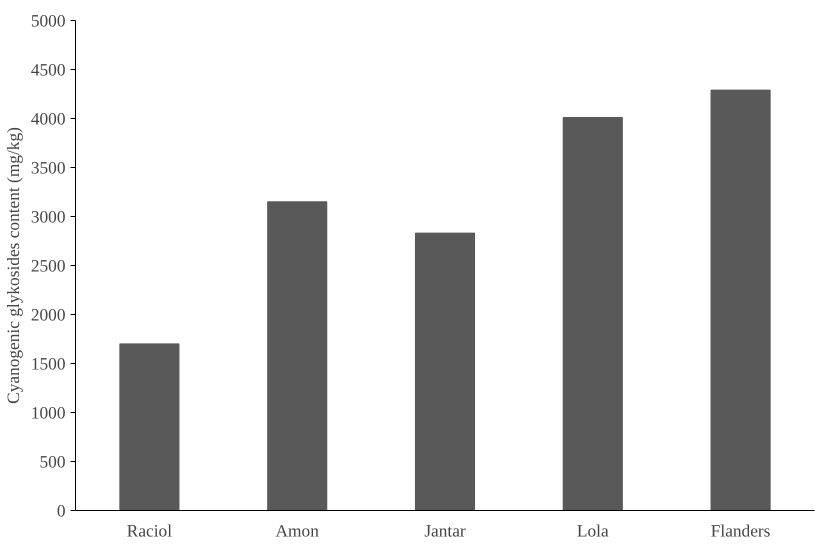 The width and height of the screenshot is (834, 550). I want to click on x-tick-label: Lola, so click(592, 531).